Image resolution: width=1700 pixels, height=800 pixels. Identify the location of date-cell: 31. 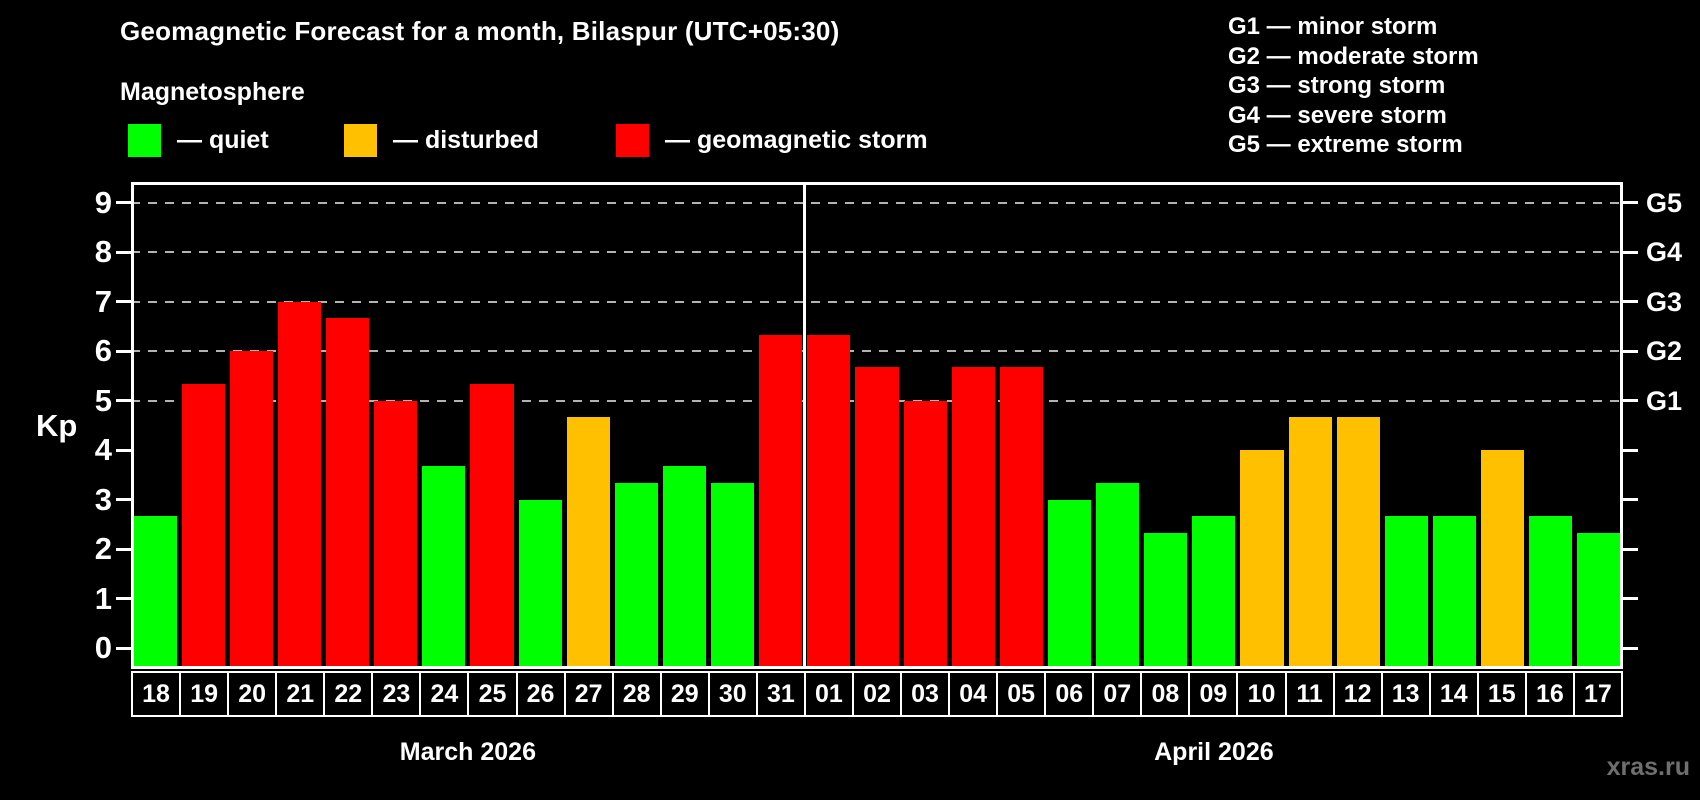
(780, 694).